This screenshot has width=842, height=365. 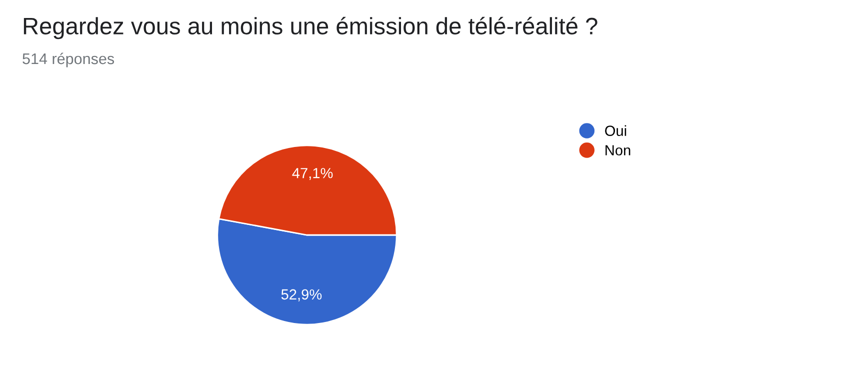 I want to click on data-label: 52,9%, so click(x=301, y=295).